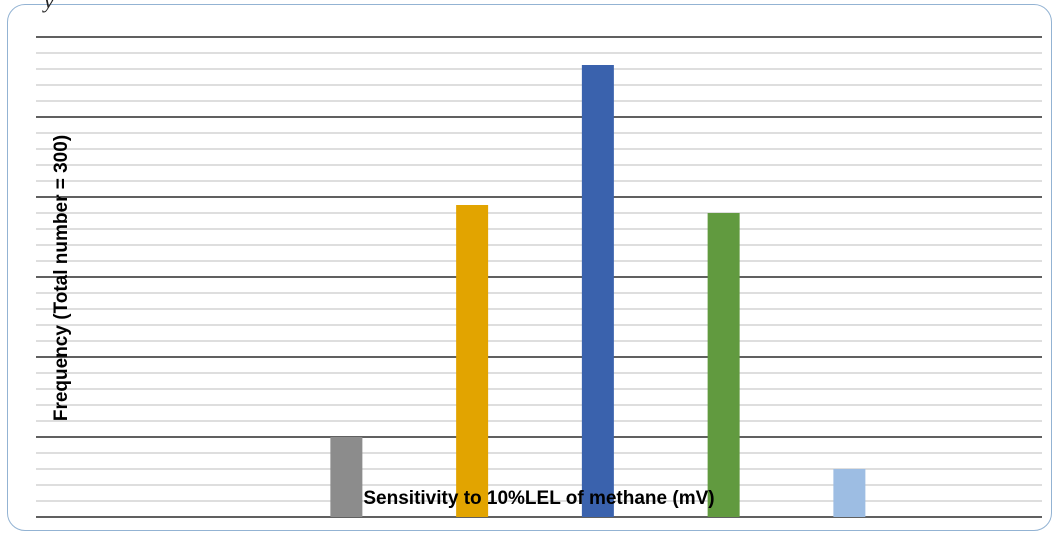 The width and height of the screenshot is (1061, 537). I want to click on cropped-caption-glyph: y, so click(49, 6).